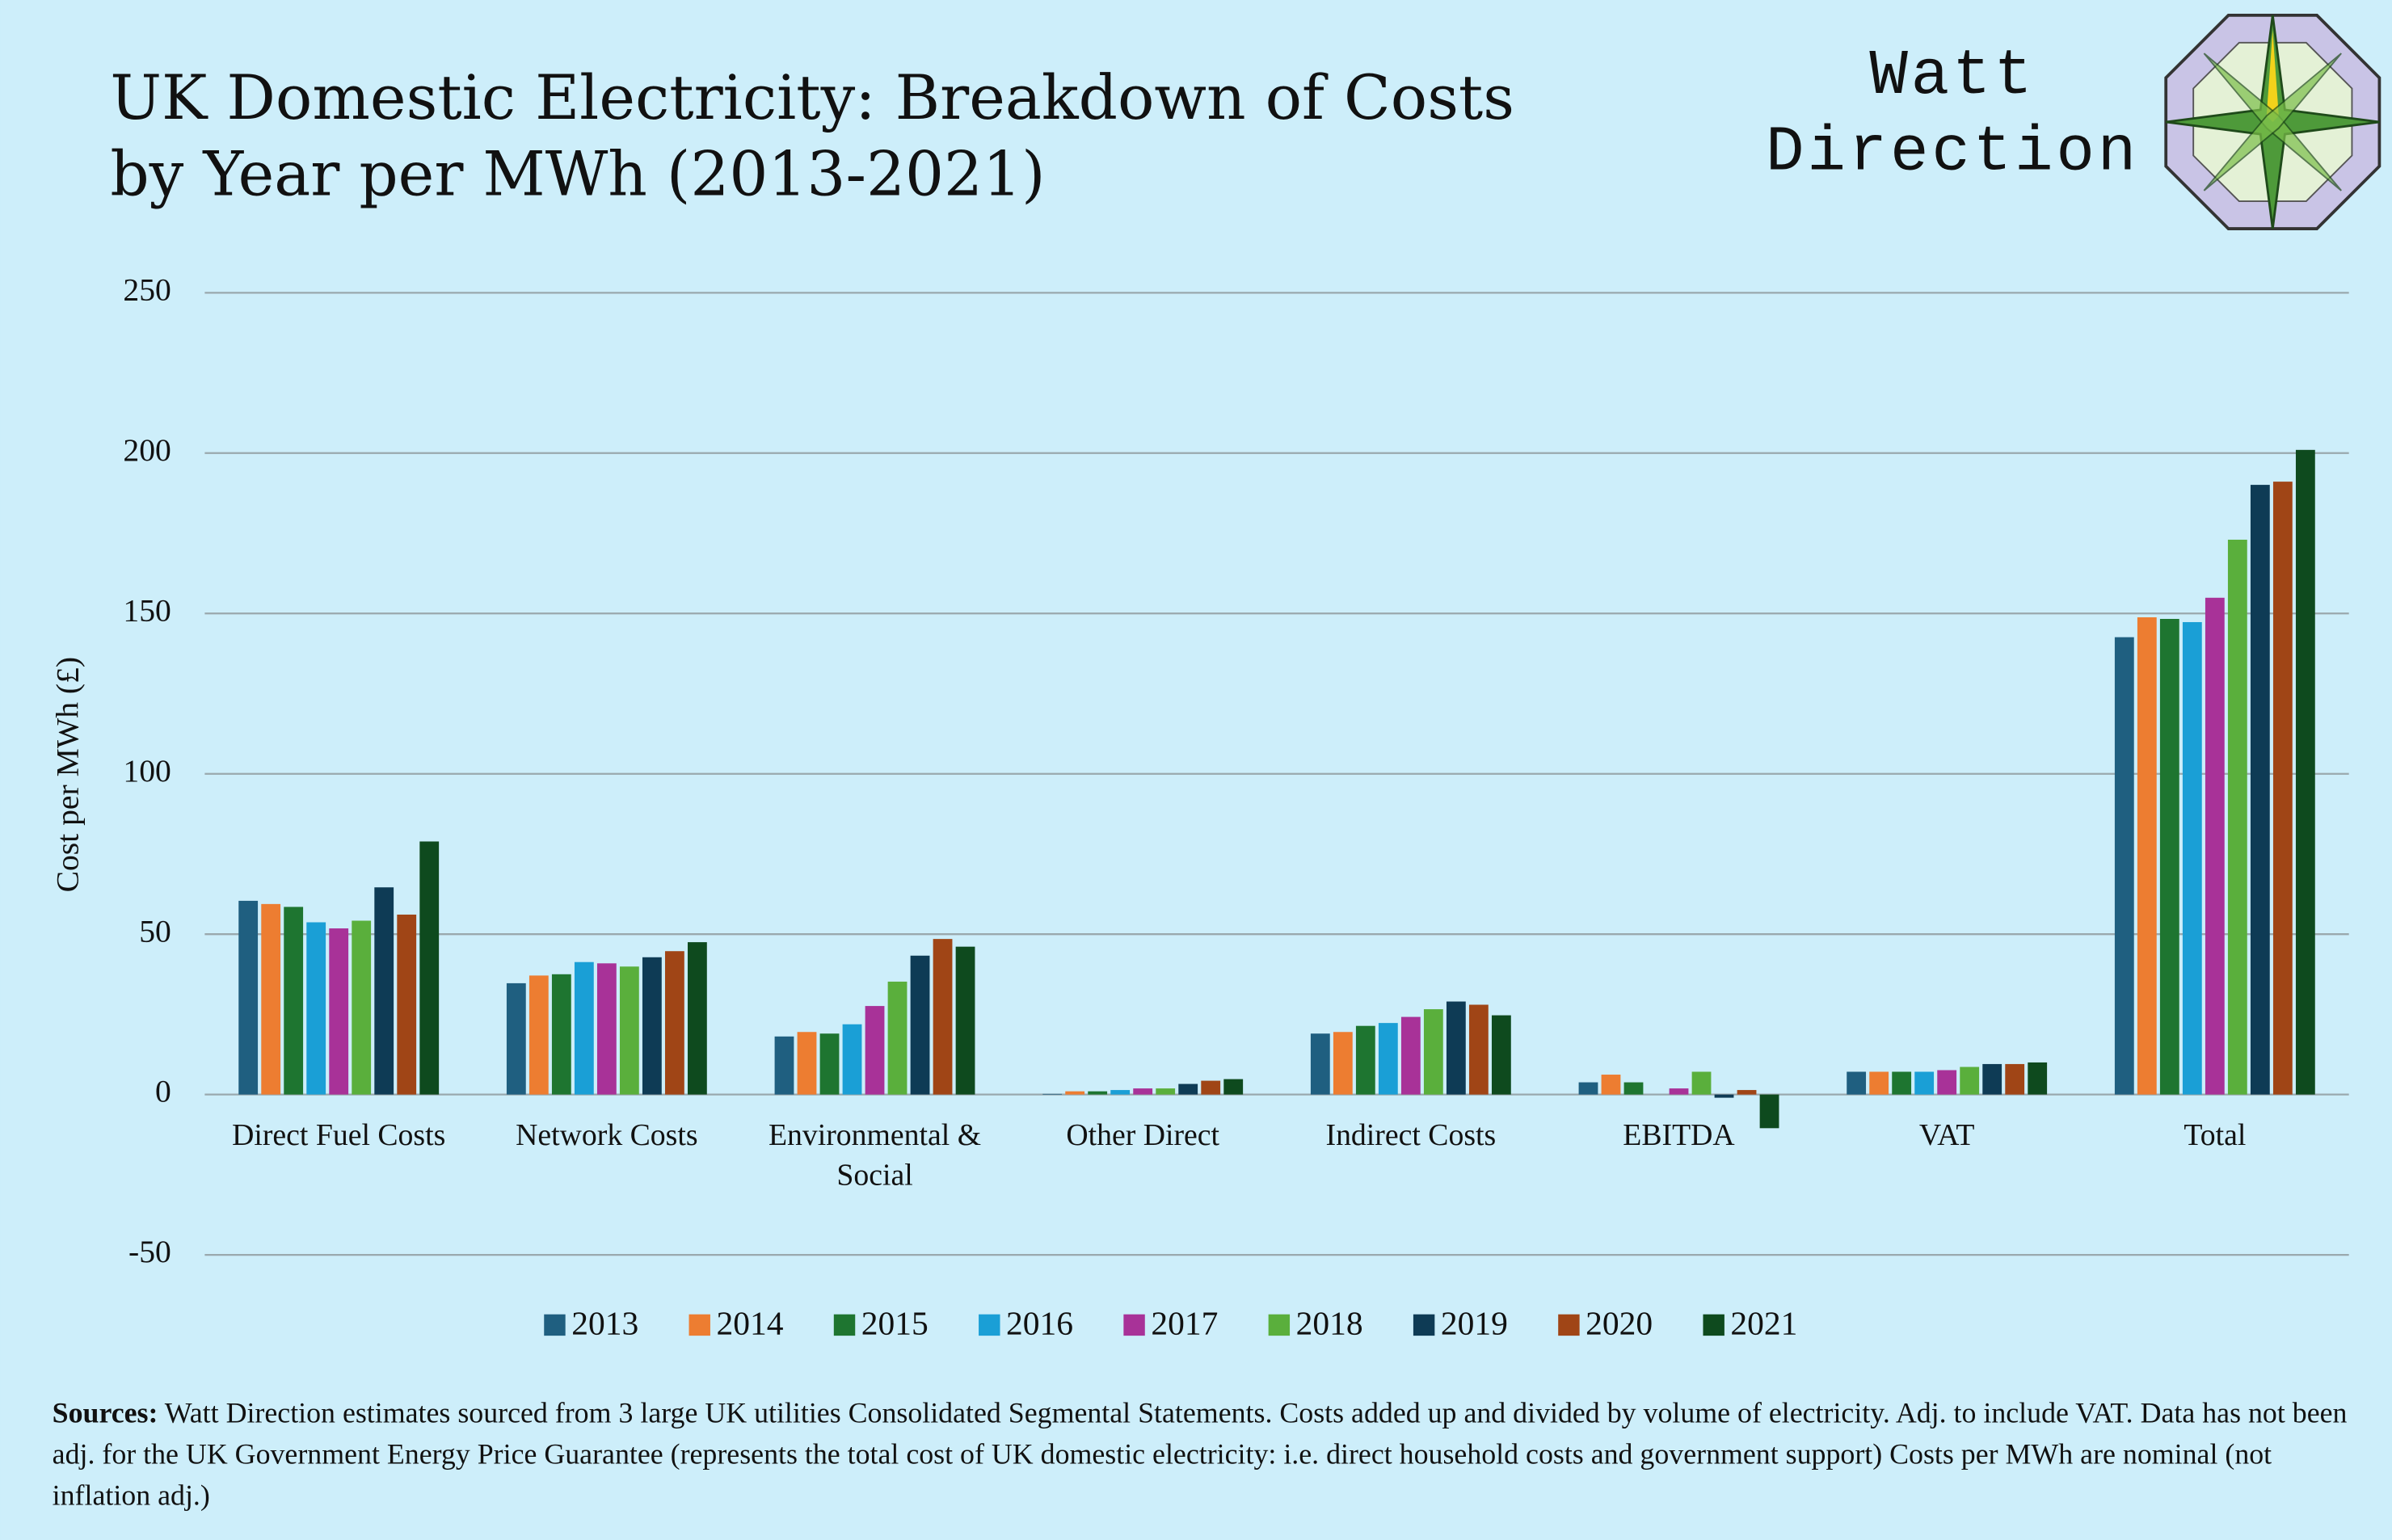 The height and width of the screenshot is (1540, 2392). I want to click on note-label: Sources:, so click(105, 1414).